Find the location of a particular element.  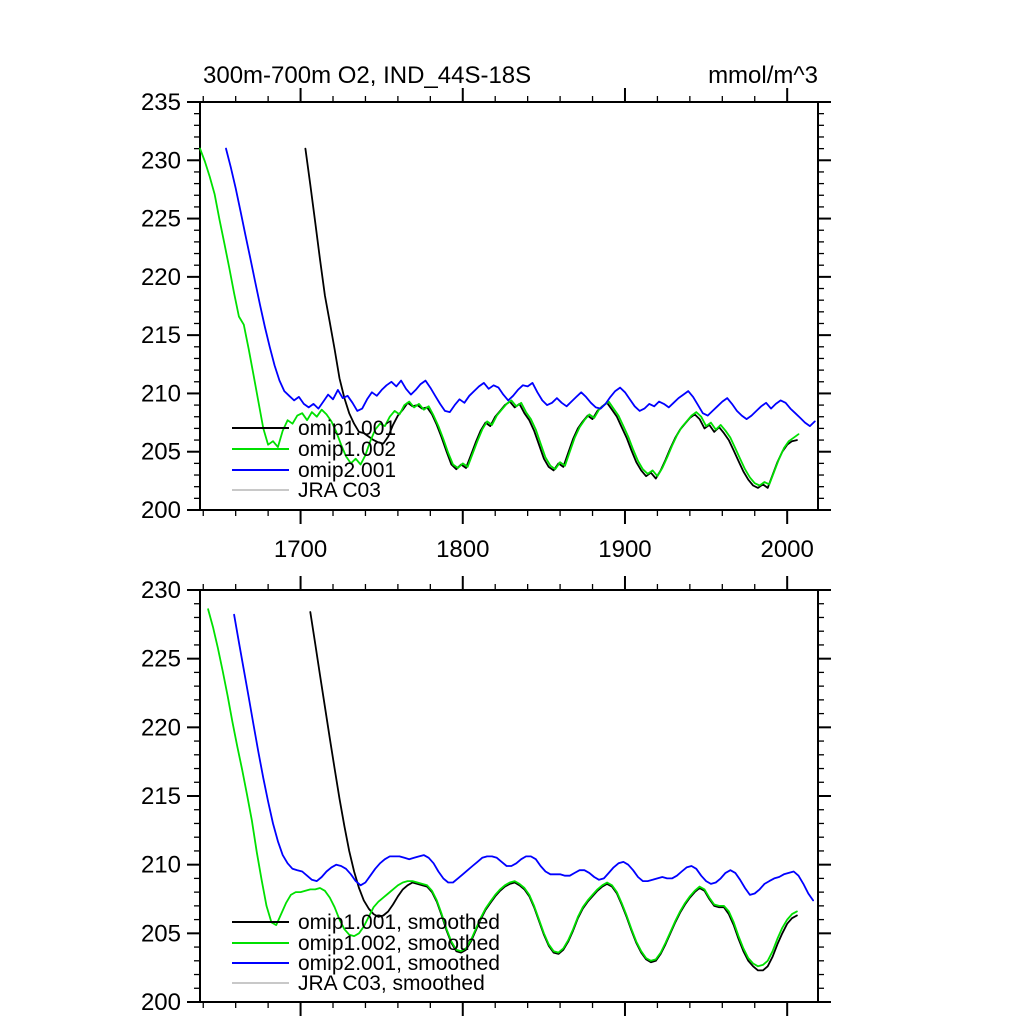

legend-item: omip2.001 is located at coordinates (314, 470).